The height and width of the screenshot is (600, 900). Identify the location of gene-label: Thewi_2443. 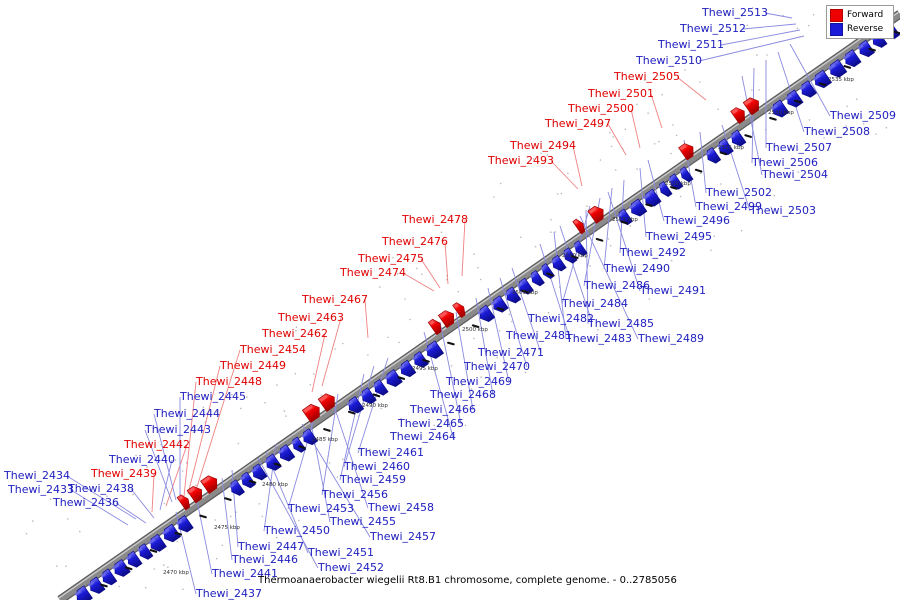
(178, 429).